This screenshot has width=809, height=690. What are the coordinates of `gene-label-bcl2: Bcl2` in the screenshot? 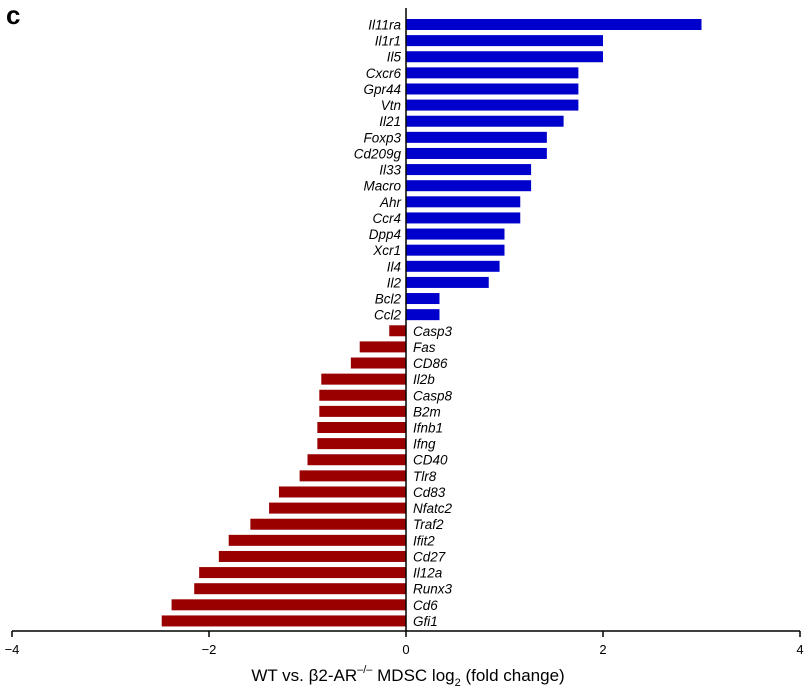 It's located at (388, 299).